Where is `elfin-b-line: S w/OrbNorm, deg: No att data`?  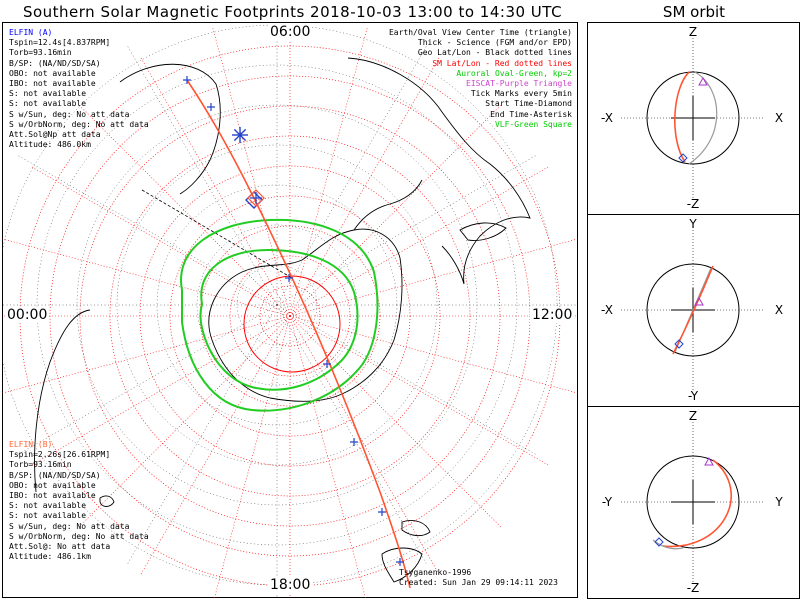
elfin-b-line: S w/OrbNorm, deg: No att data is located at coordinates (79, 536).